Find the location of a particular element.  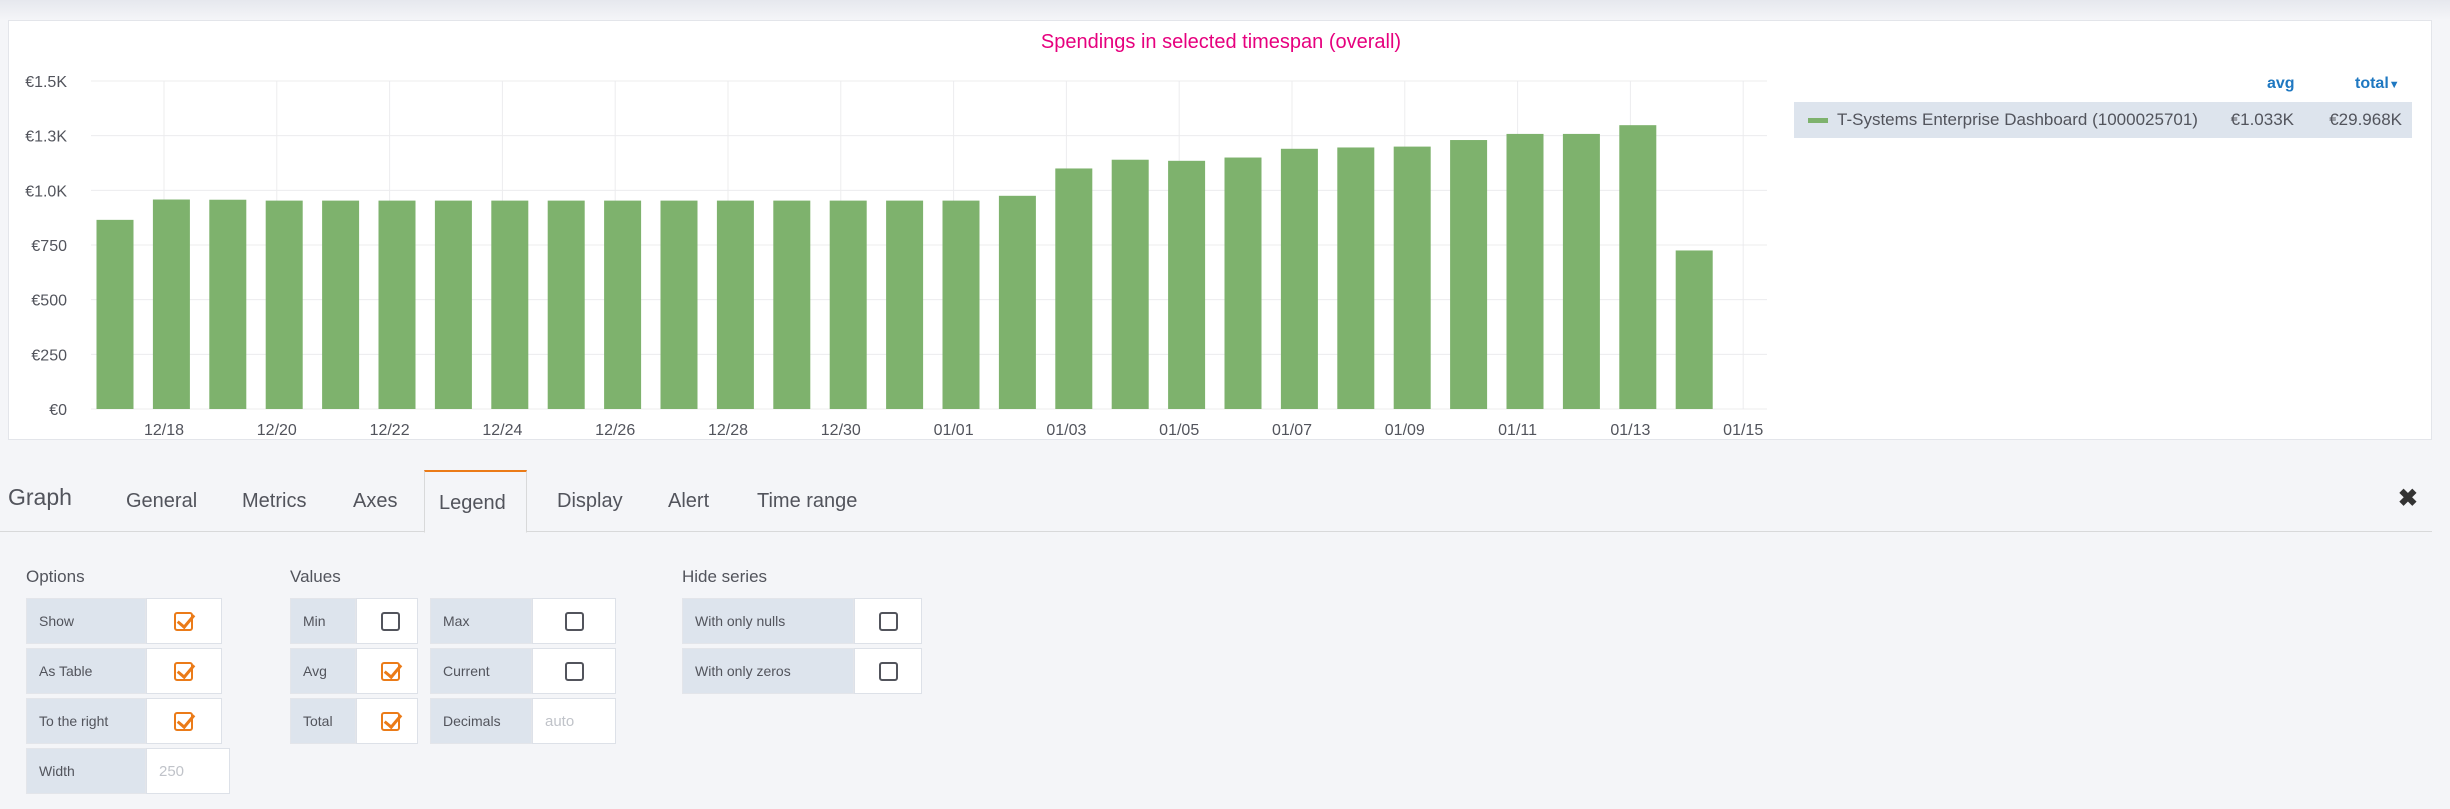

x-tick-label: 01/03 is located at coordinates (1066, 430).